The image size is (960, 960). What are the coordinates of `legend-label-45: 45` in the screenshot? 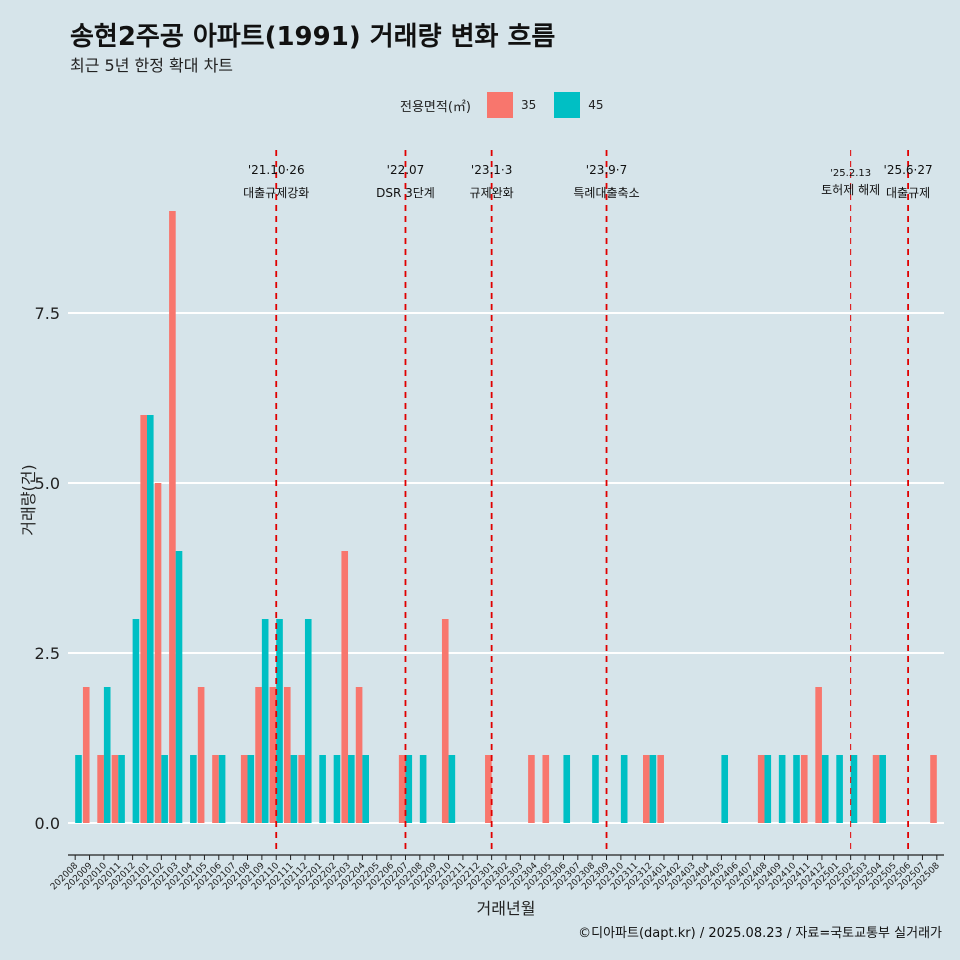 It's located at (596, 105).